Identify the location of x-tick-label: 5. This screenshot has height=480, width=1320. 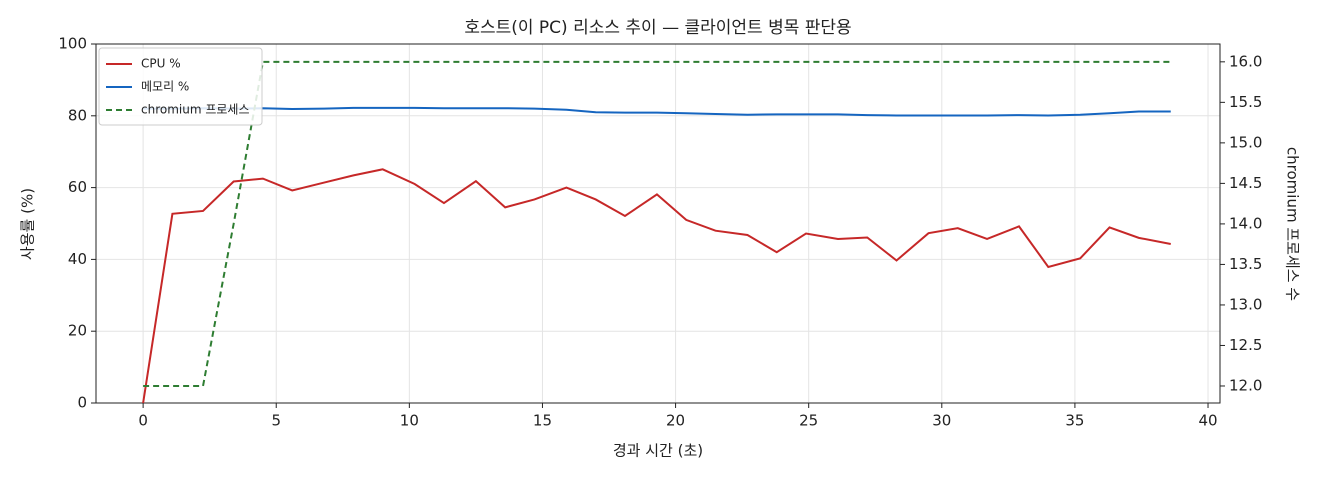
(276, 421).